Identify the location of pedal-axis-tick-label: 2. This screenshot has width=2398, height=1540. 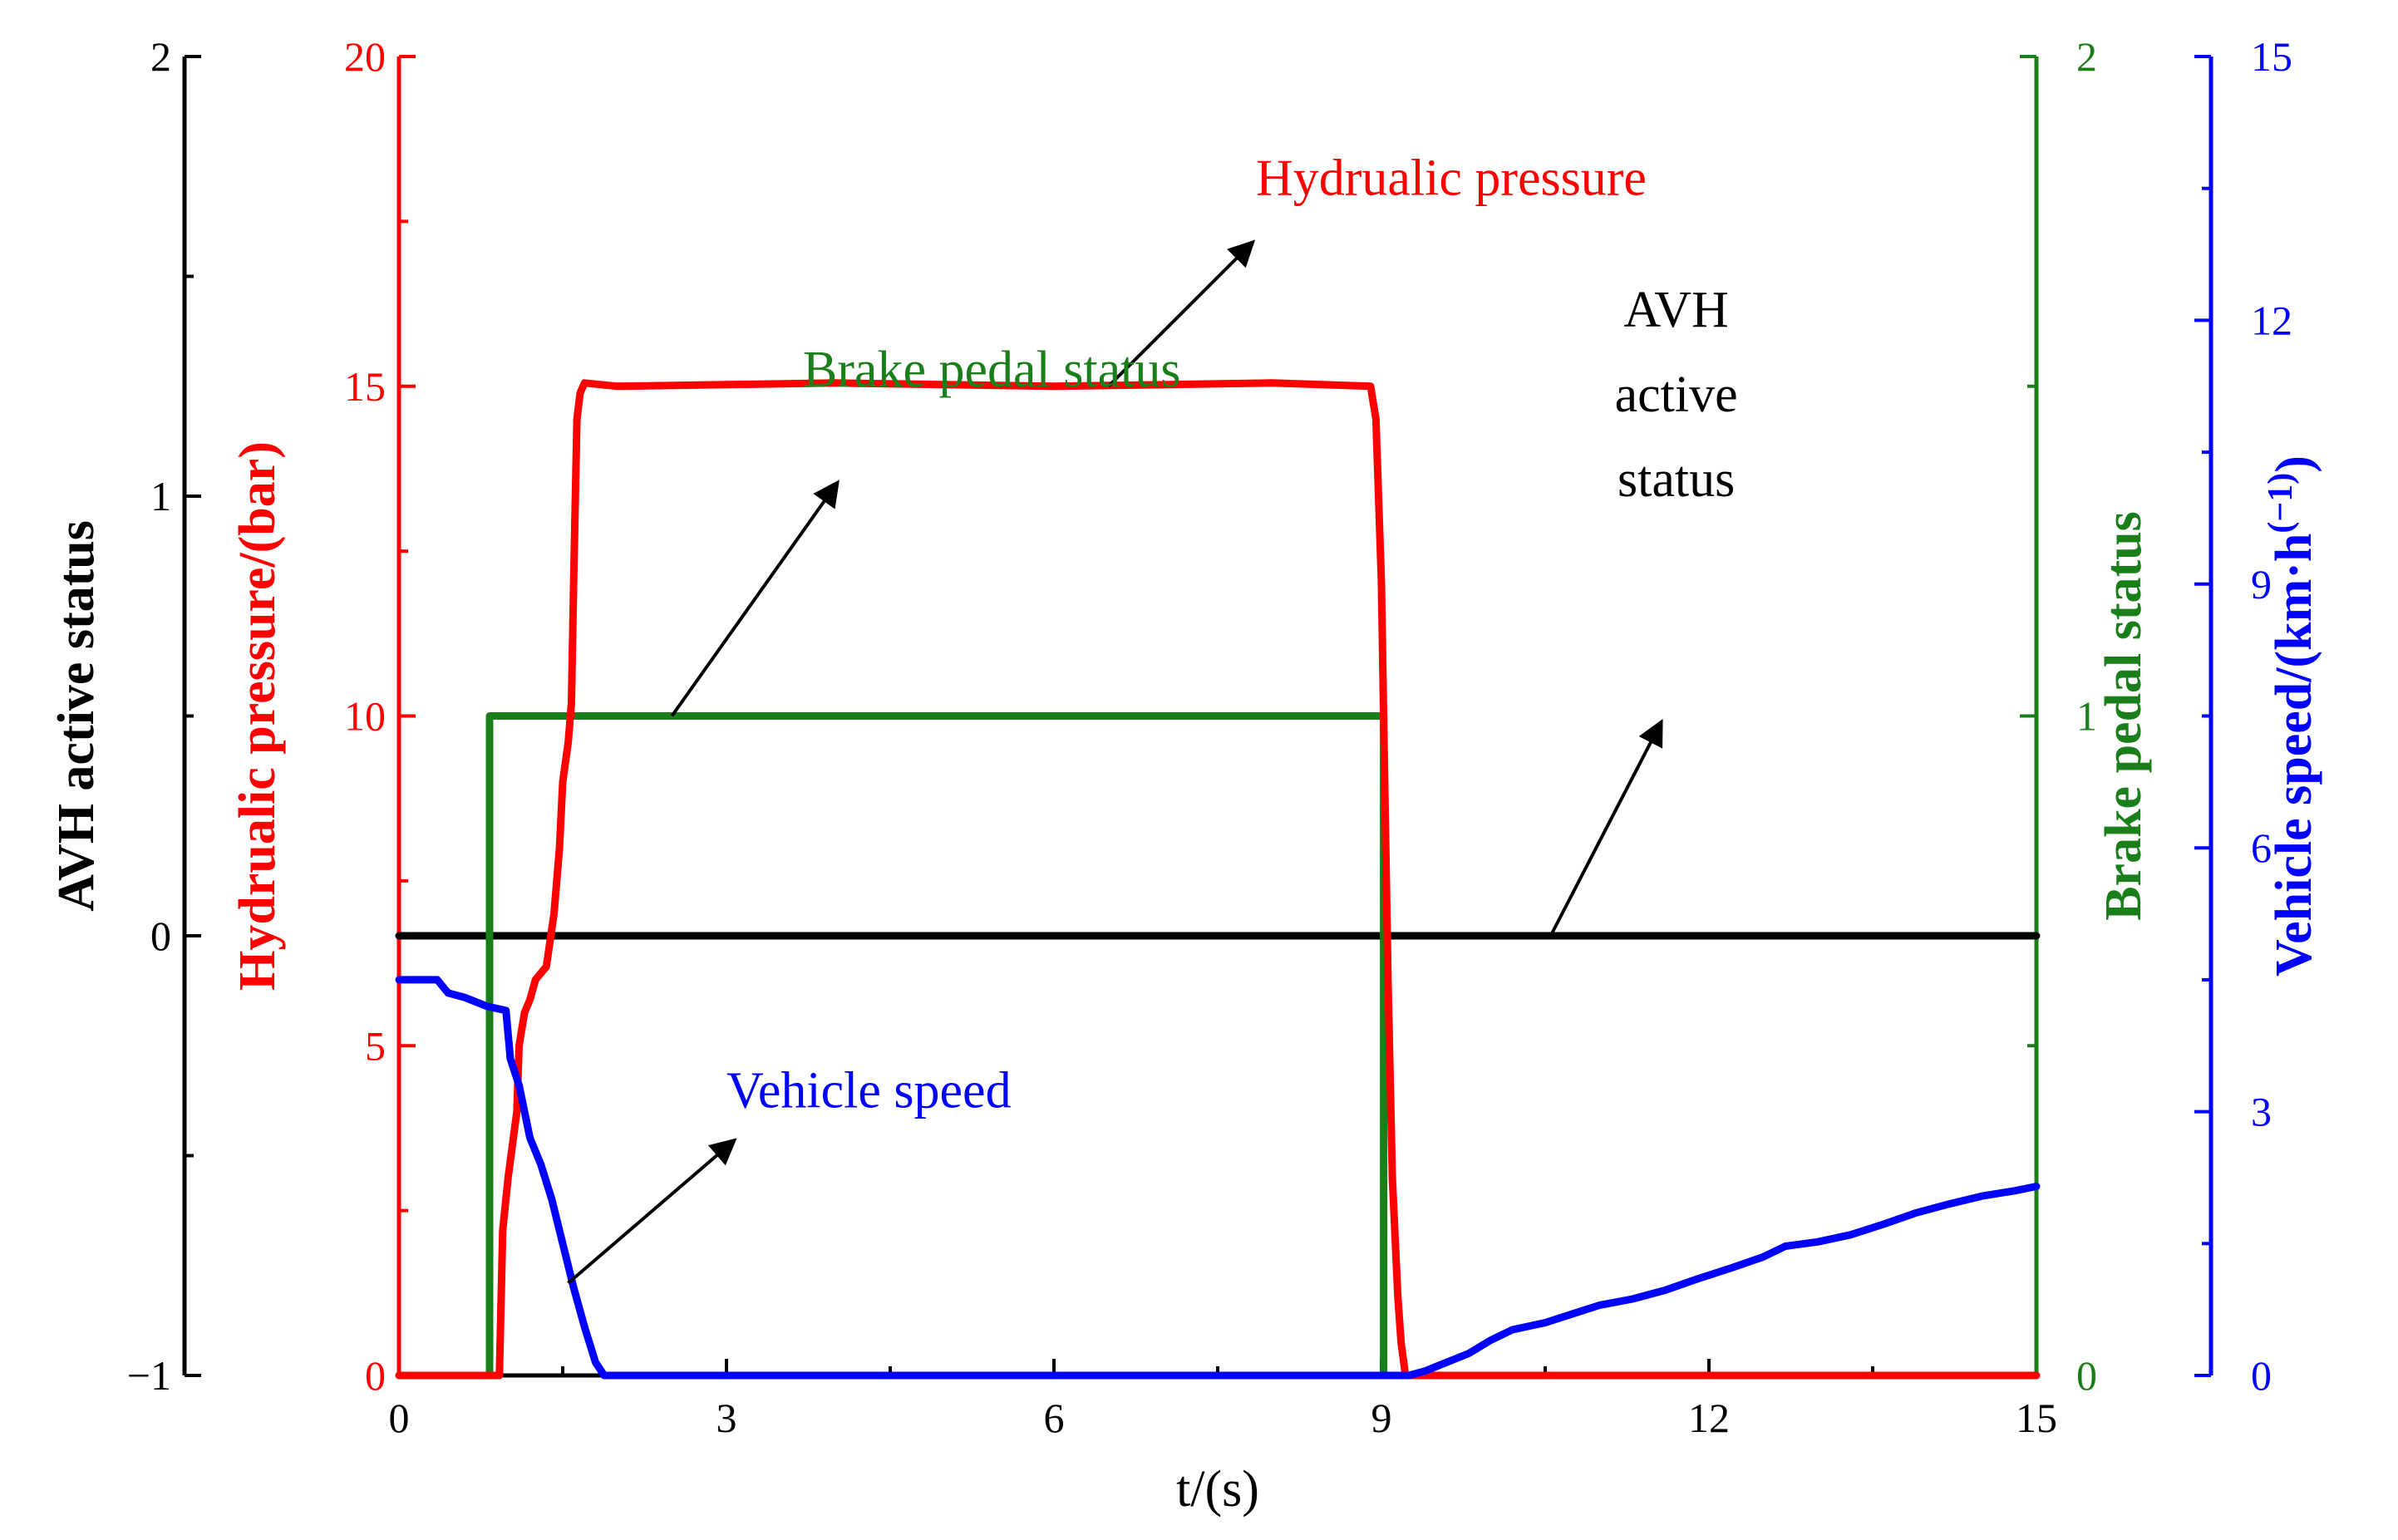
(2086, 56).